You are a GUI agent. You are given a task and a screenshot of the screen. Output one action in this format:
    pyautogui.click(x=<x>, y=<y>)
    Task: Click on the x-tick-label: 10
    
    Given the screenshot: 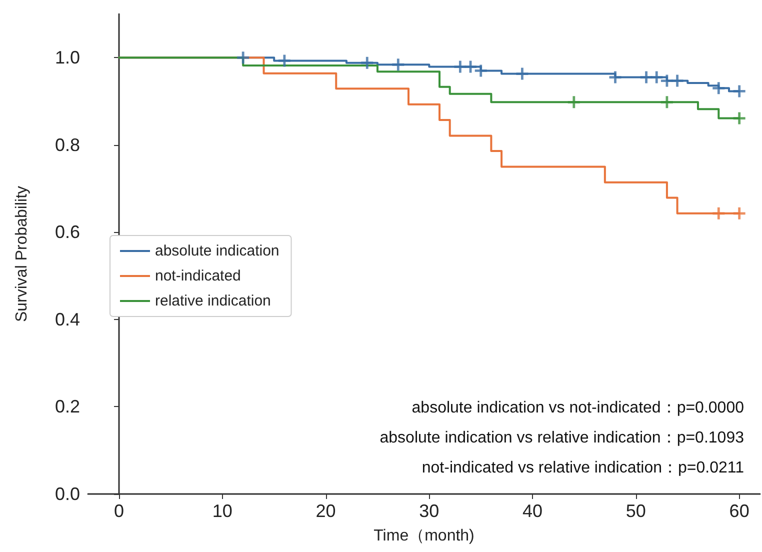 What is the action you would take?
    pyautogui.click(x=222, y=511)
    